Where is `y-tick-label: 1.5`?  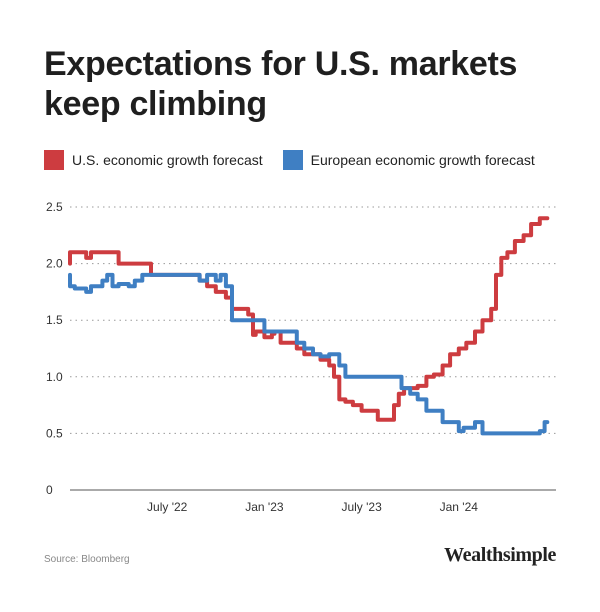 y-tick-label: 1.5 is located at coordinates (54, 320).